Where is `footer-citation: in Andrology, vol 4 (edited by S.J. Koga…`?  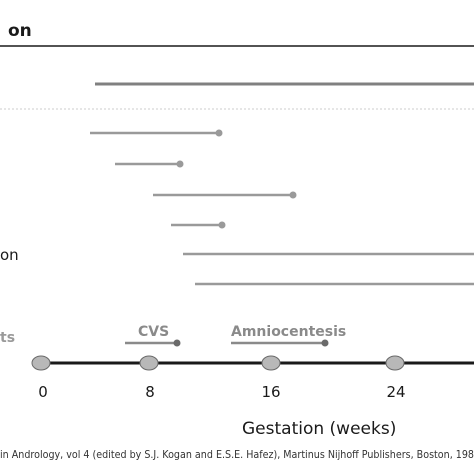 footer-citation: in Andrology, vol 4 (edited by S.J. Koga… is located at coordinates (237, 455).